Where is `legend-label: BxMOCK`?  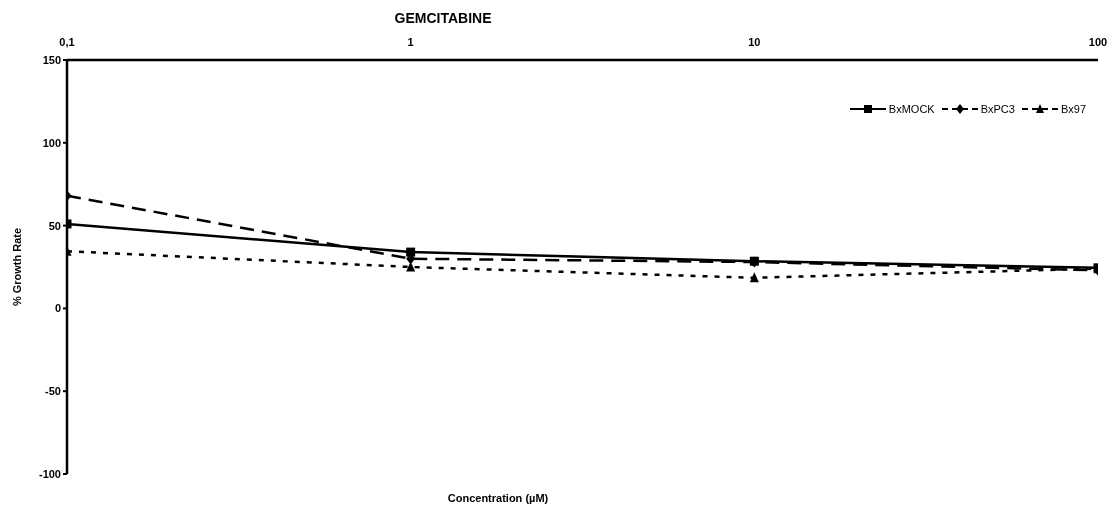 legend-label: BxMOCK is located at coordinates (911, 109).